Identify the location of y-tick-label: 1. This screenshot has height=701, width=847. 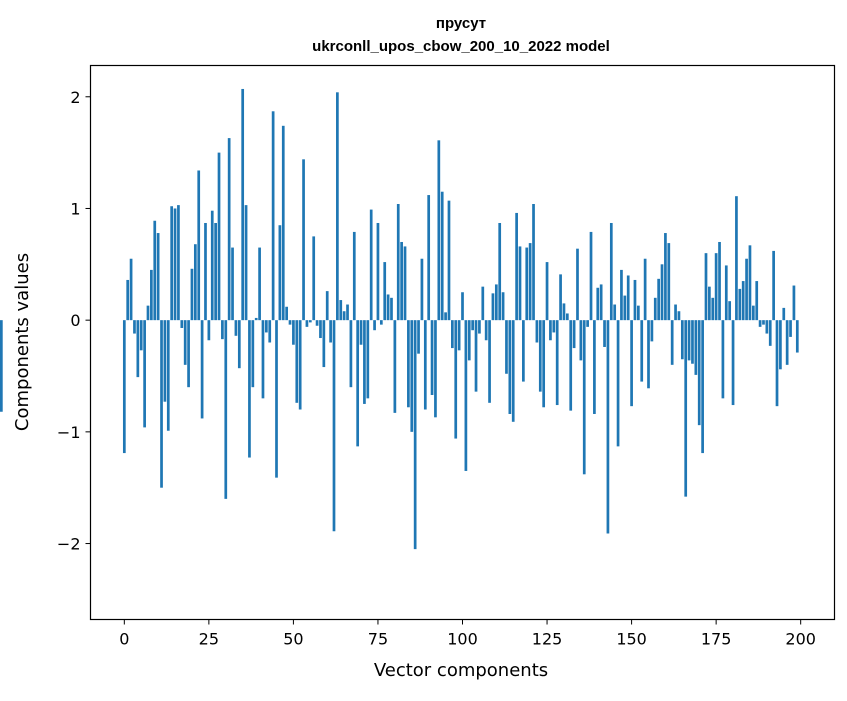
(75, 208).